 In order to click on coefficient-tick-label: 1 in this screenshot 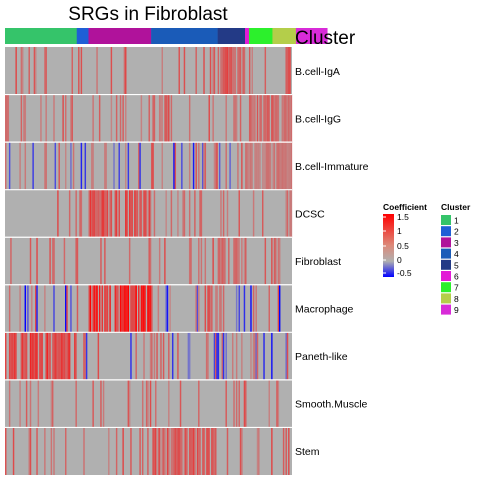, I will do `click(399, 231)`.